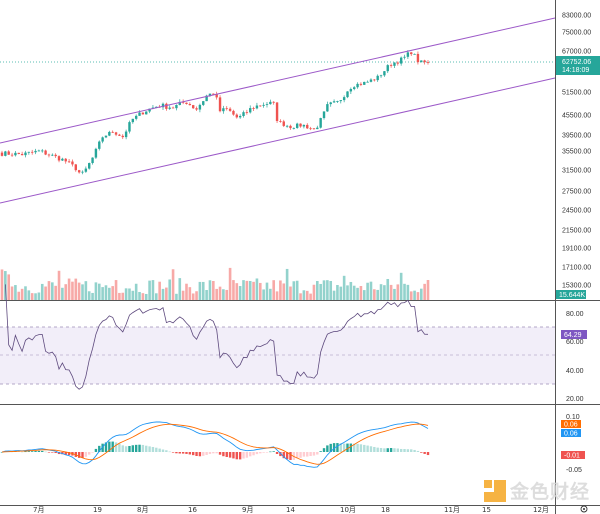  Describe the element at coordinates (38, 510) in the screenshot. I see `x-tick: 7月` at that location.